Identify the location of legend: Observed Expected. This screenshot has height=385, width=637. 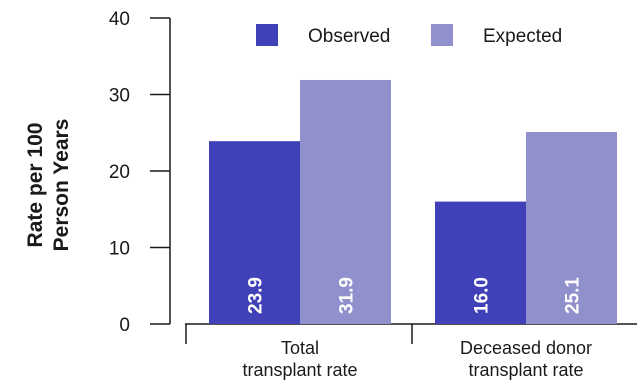
(409, 35).